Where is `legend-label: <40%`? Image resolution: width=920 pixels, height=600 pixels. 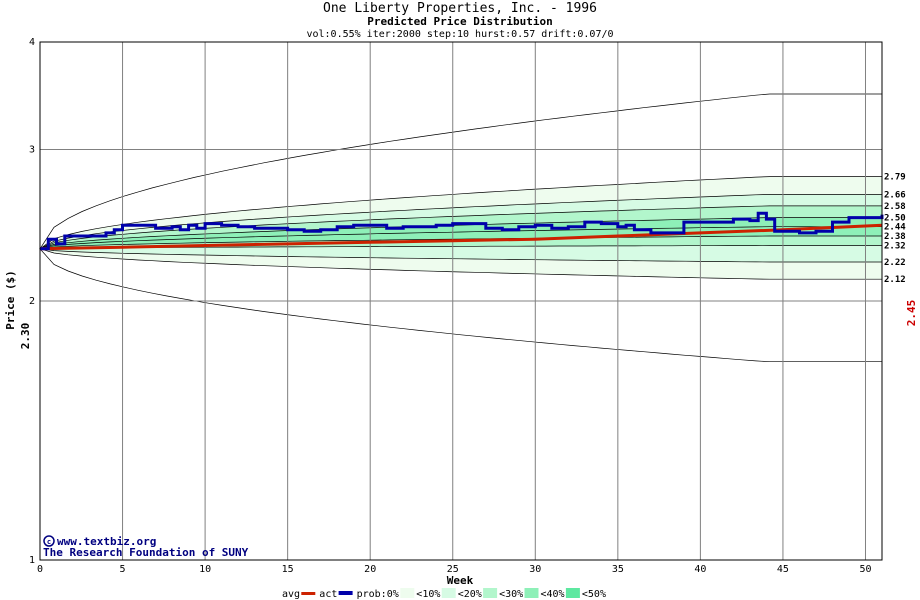 legend-label: <40% is located at coordinates (553, 594).